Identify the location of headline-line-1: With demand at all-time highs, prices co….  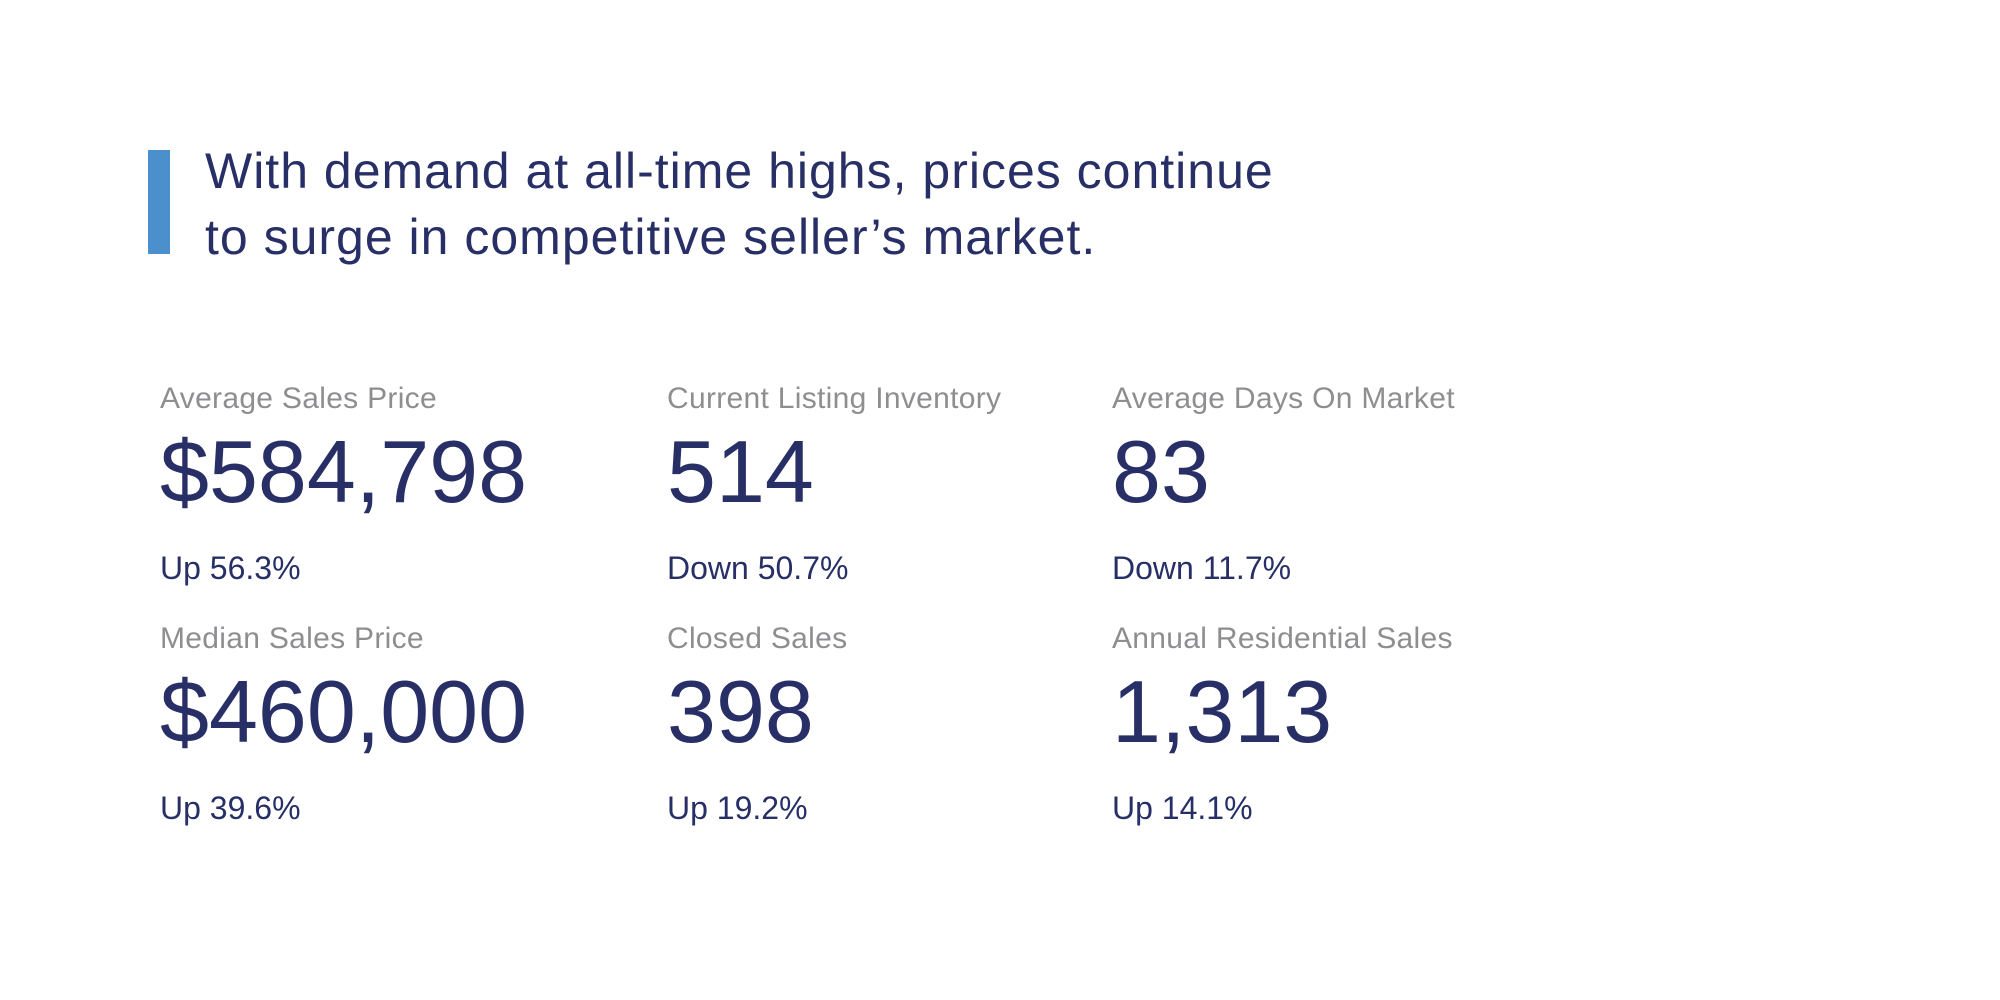
(739, 171).